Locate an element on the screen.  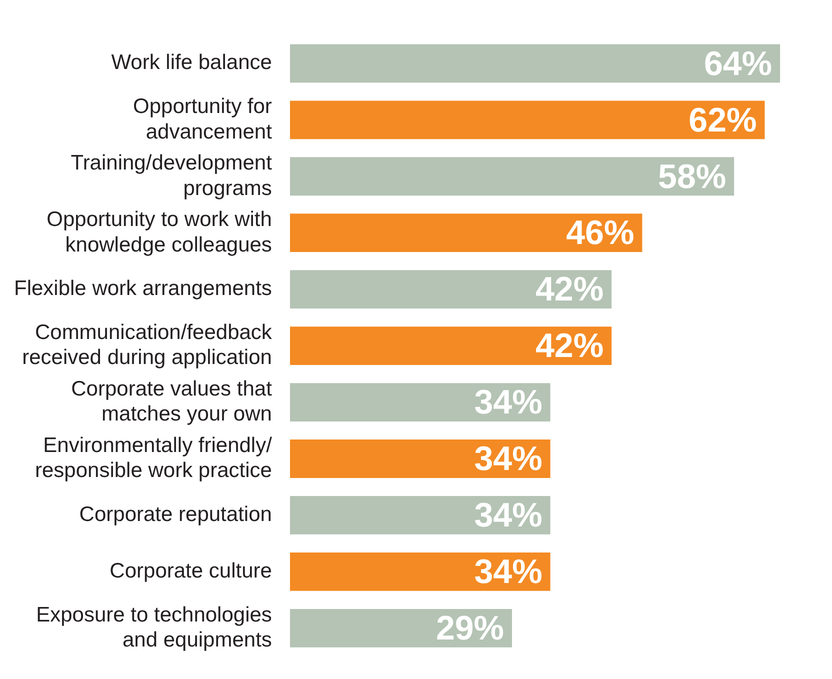
y-tick-label: Environmentally friendly/ responsible work practice is located at coordinates (153, 458).